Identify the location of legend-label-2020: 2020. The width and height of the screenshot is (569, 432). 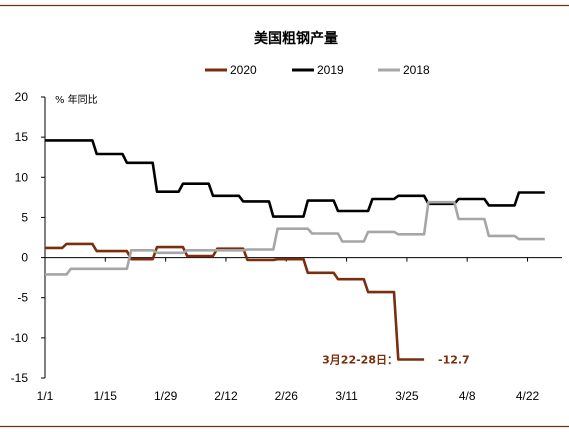
(243, 70).